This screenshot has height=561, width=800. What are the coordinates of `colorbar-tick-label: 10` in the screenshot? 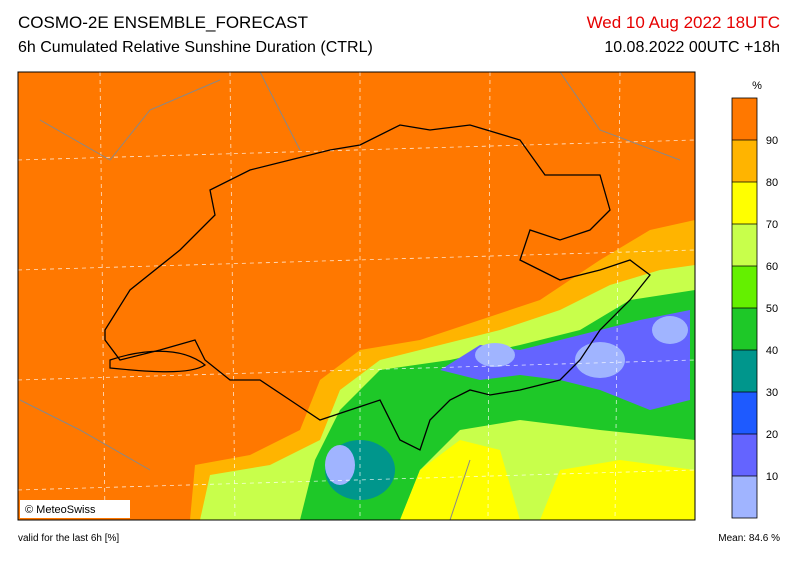 It's located at (772, 477).